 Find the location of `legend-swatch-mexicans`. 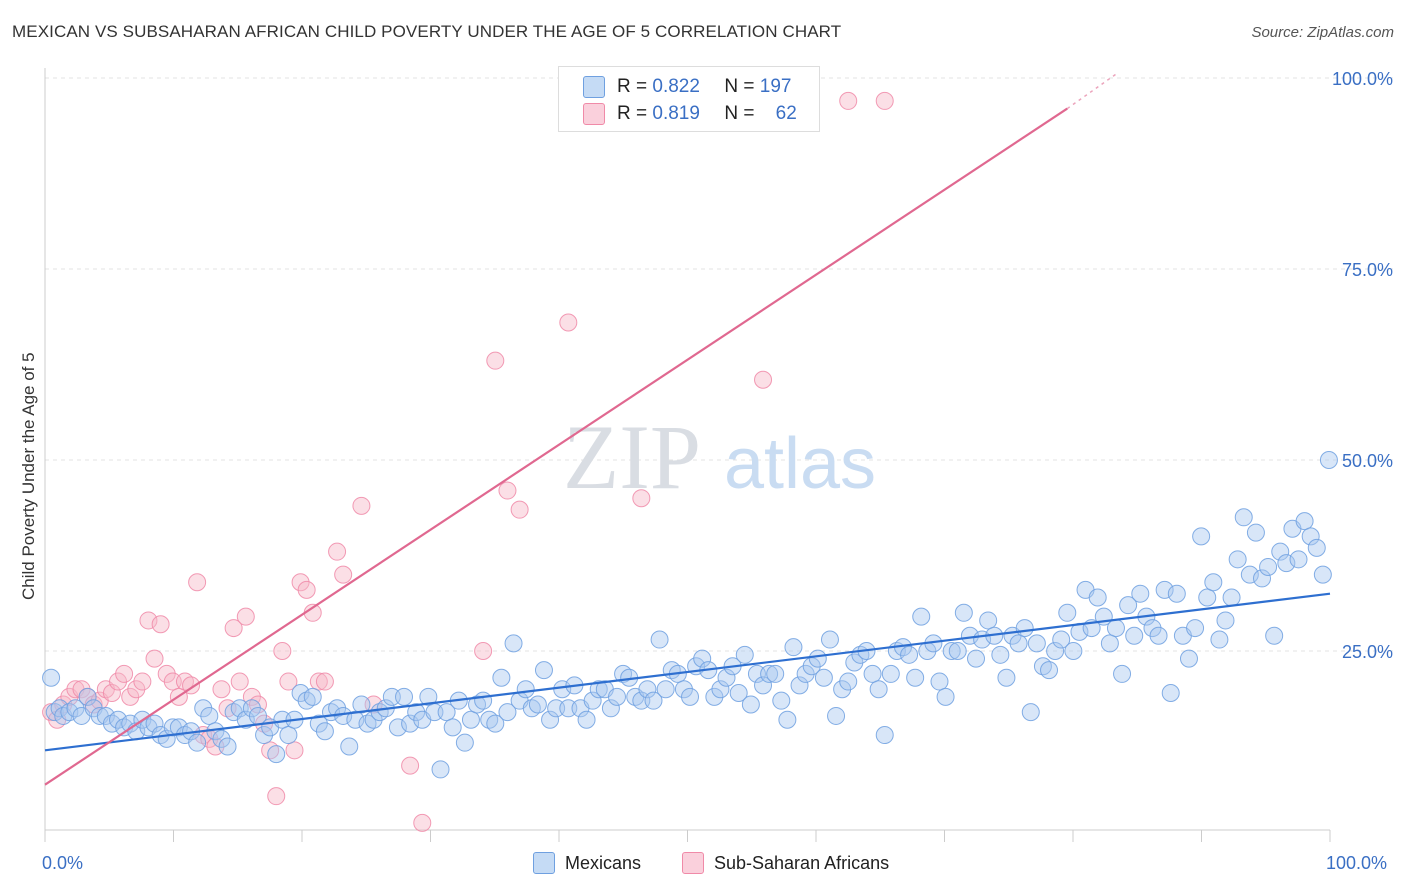

legend-swatch-mexicans is located at coordinates (594, 87).